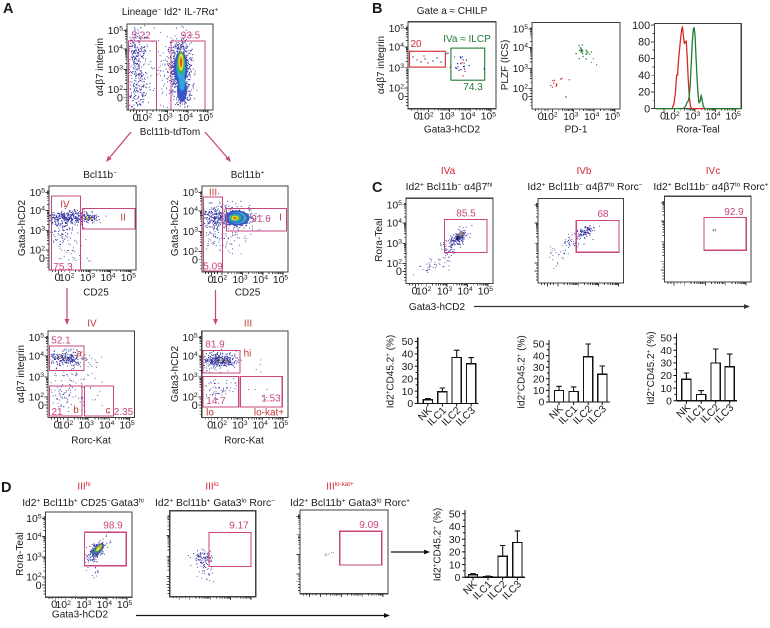  Describe the element at coordinates (8, 9) in the screenshot. I see `svg-text: A` at that location.